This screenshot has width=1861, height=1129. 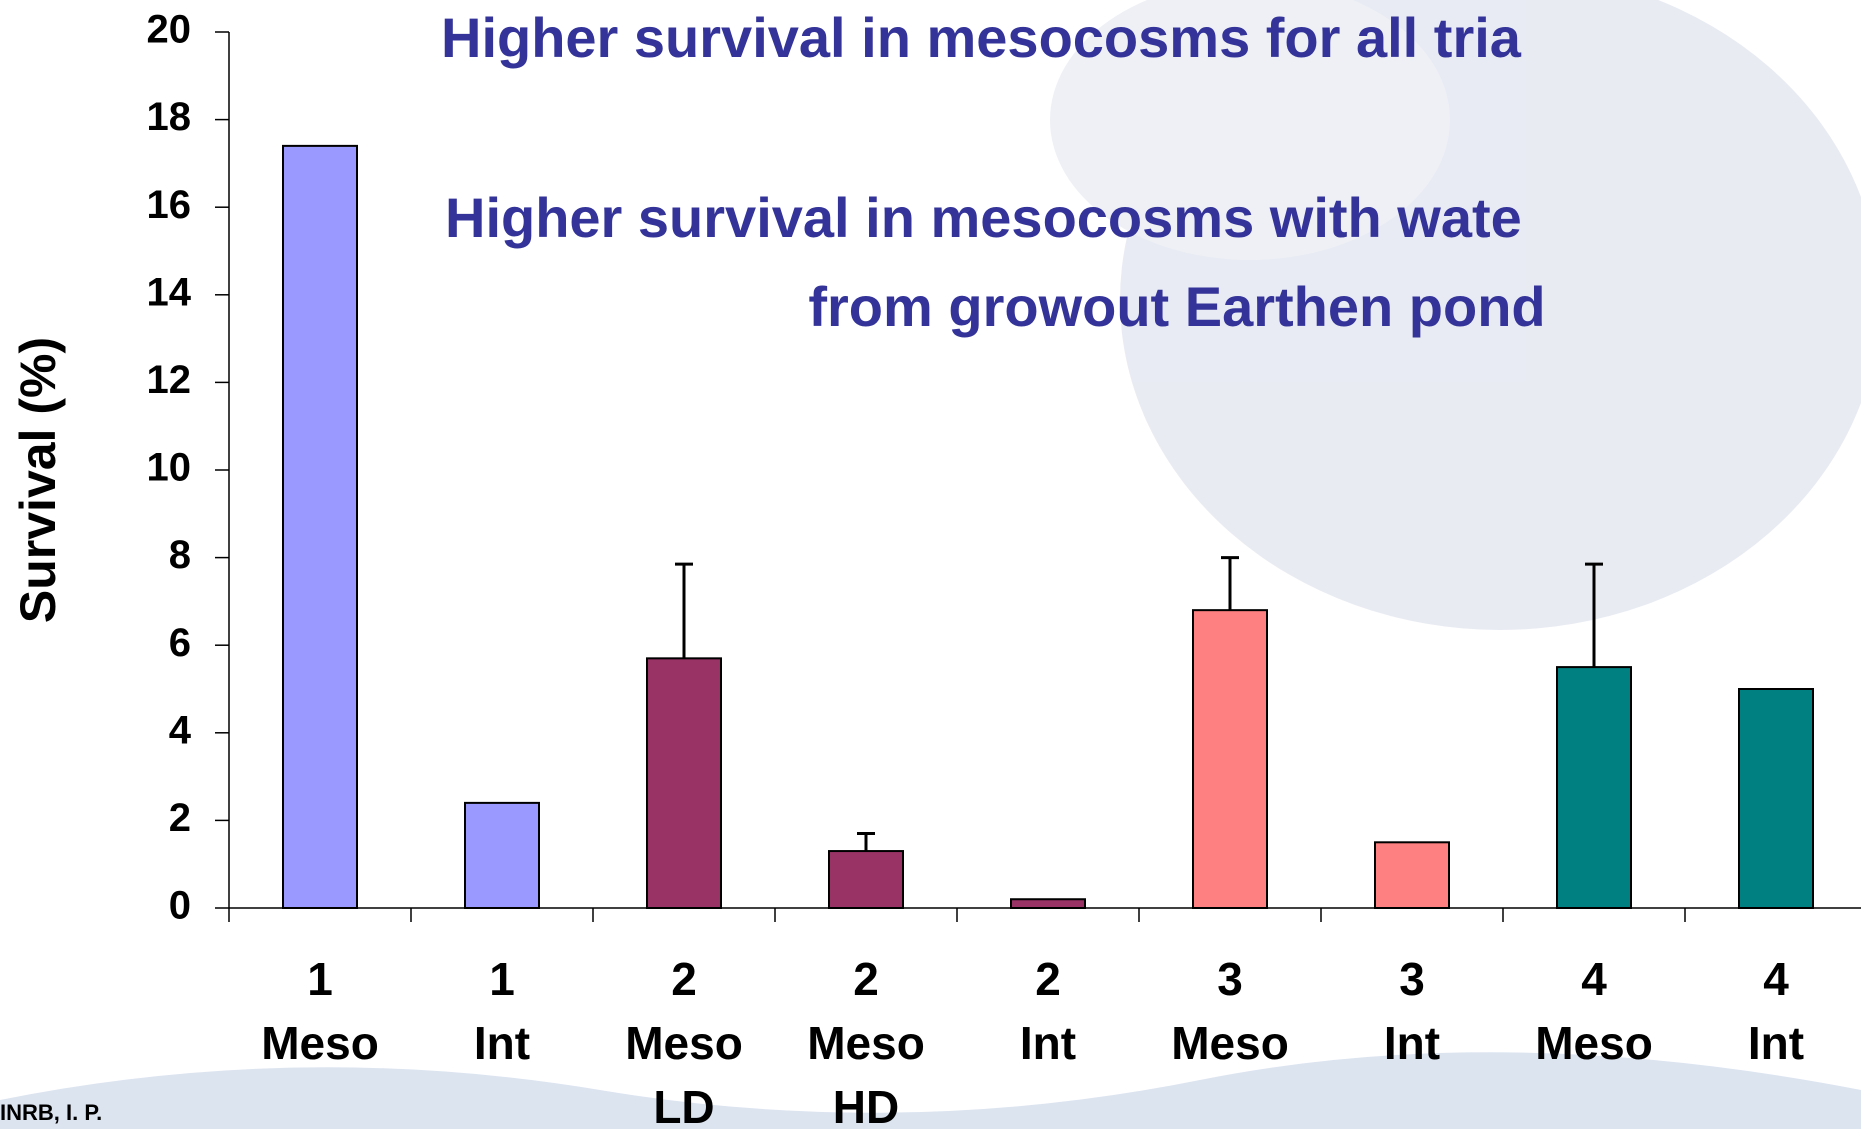 What do you see at coordinates (180, 555) in the screenshot?
I see `y-tick-label: 8` at bounding box center [180, 555].